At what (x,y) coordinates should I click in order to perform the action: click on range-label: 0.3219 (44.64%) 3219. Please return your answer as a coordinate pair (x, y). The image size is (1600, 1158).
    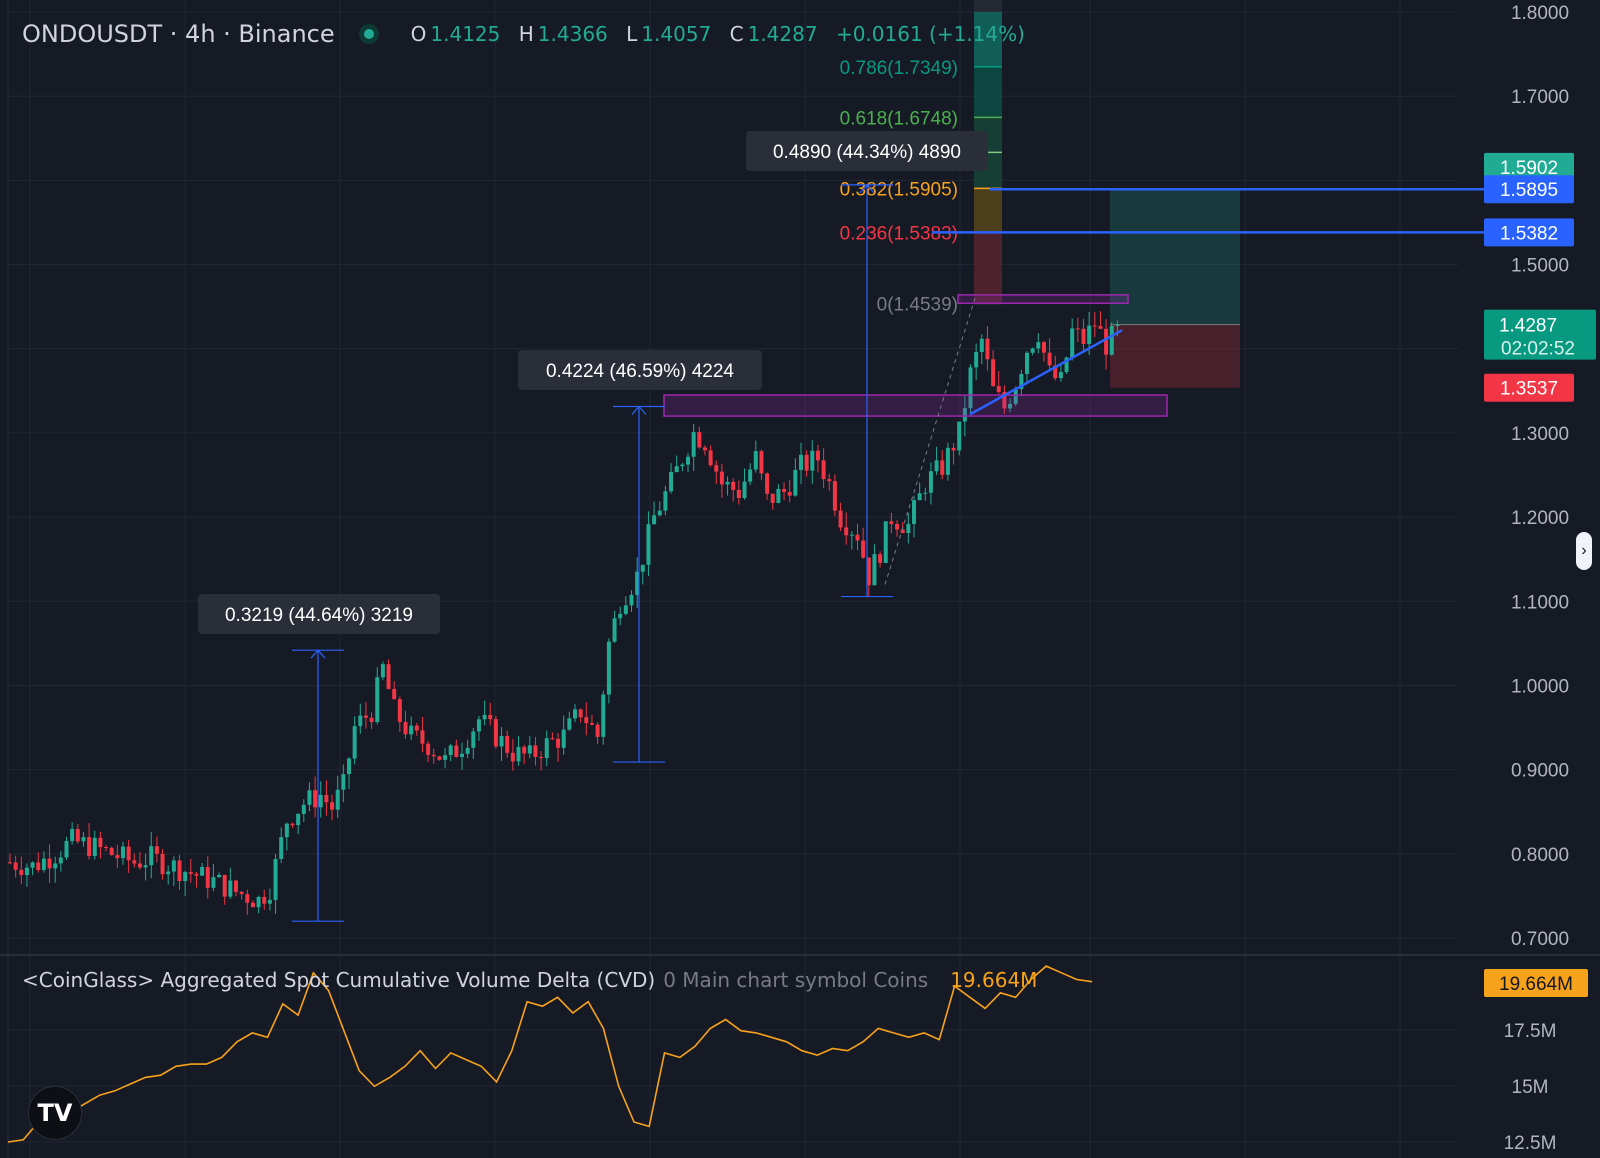
    Looking at the image, I should click on (319, 615).